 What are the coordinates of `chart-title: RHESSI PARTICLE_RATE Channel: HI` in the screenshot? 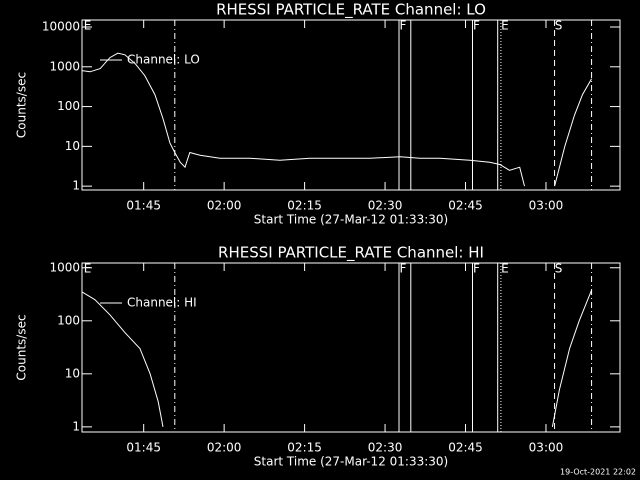 It's located at (351, 253).